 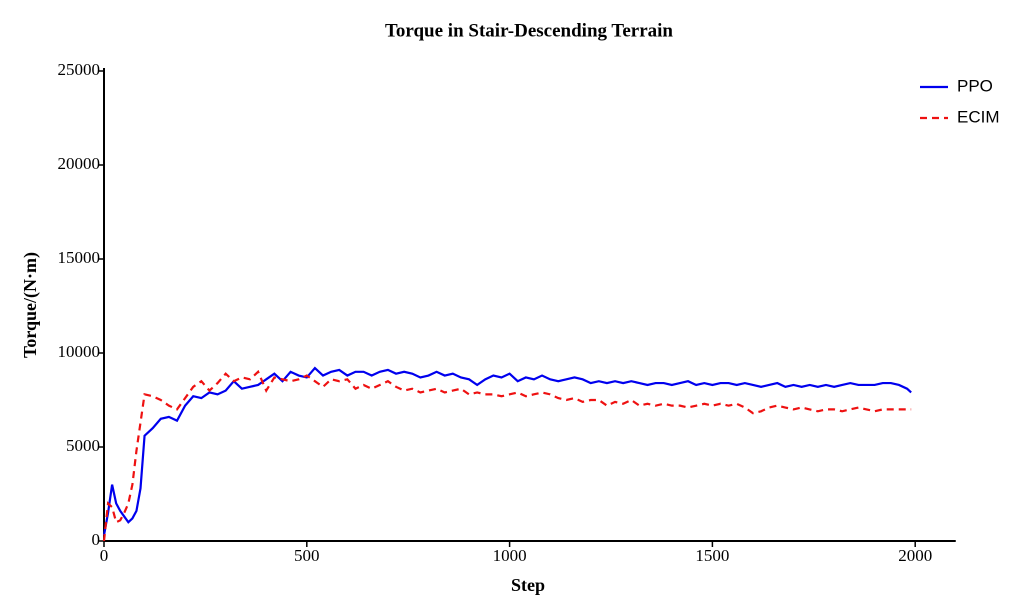 I want to click on x-tick-label: 1500, so click(x=712, y=555).